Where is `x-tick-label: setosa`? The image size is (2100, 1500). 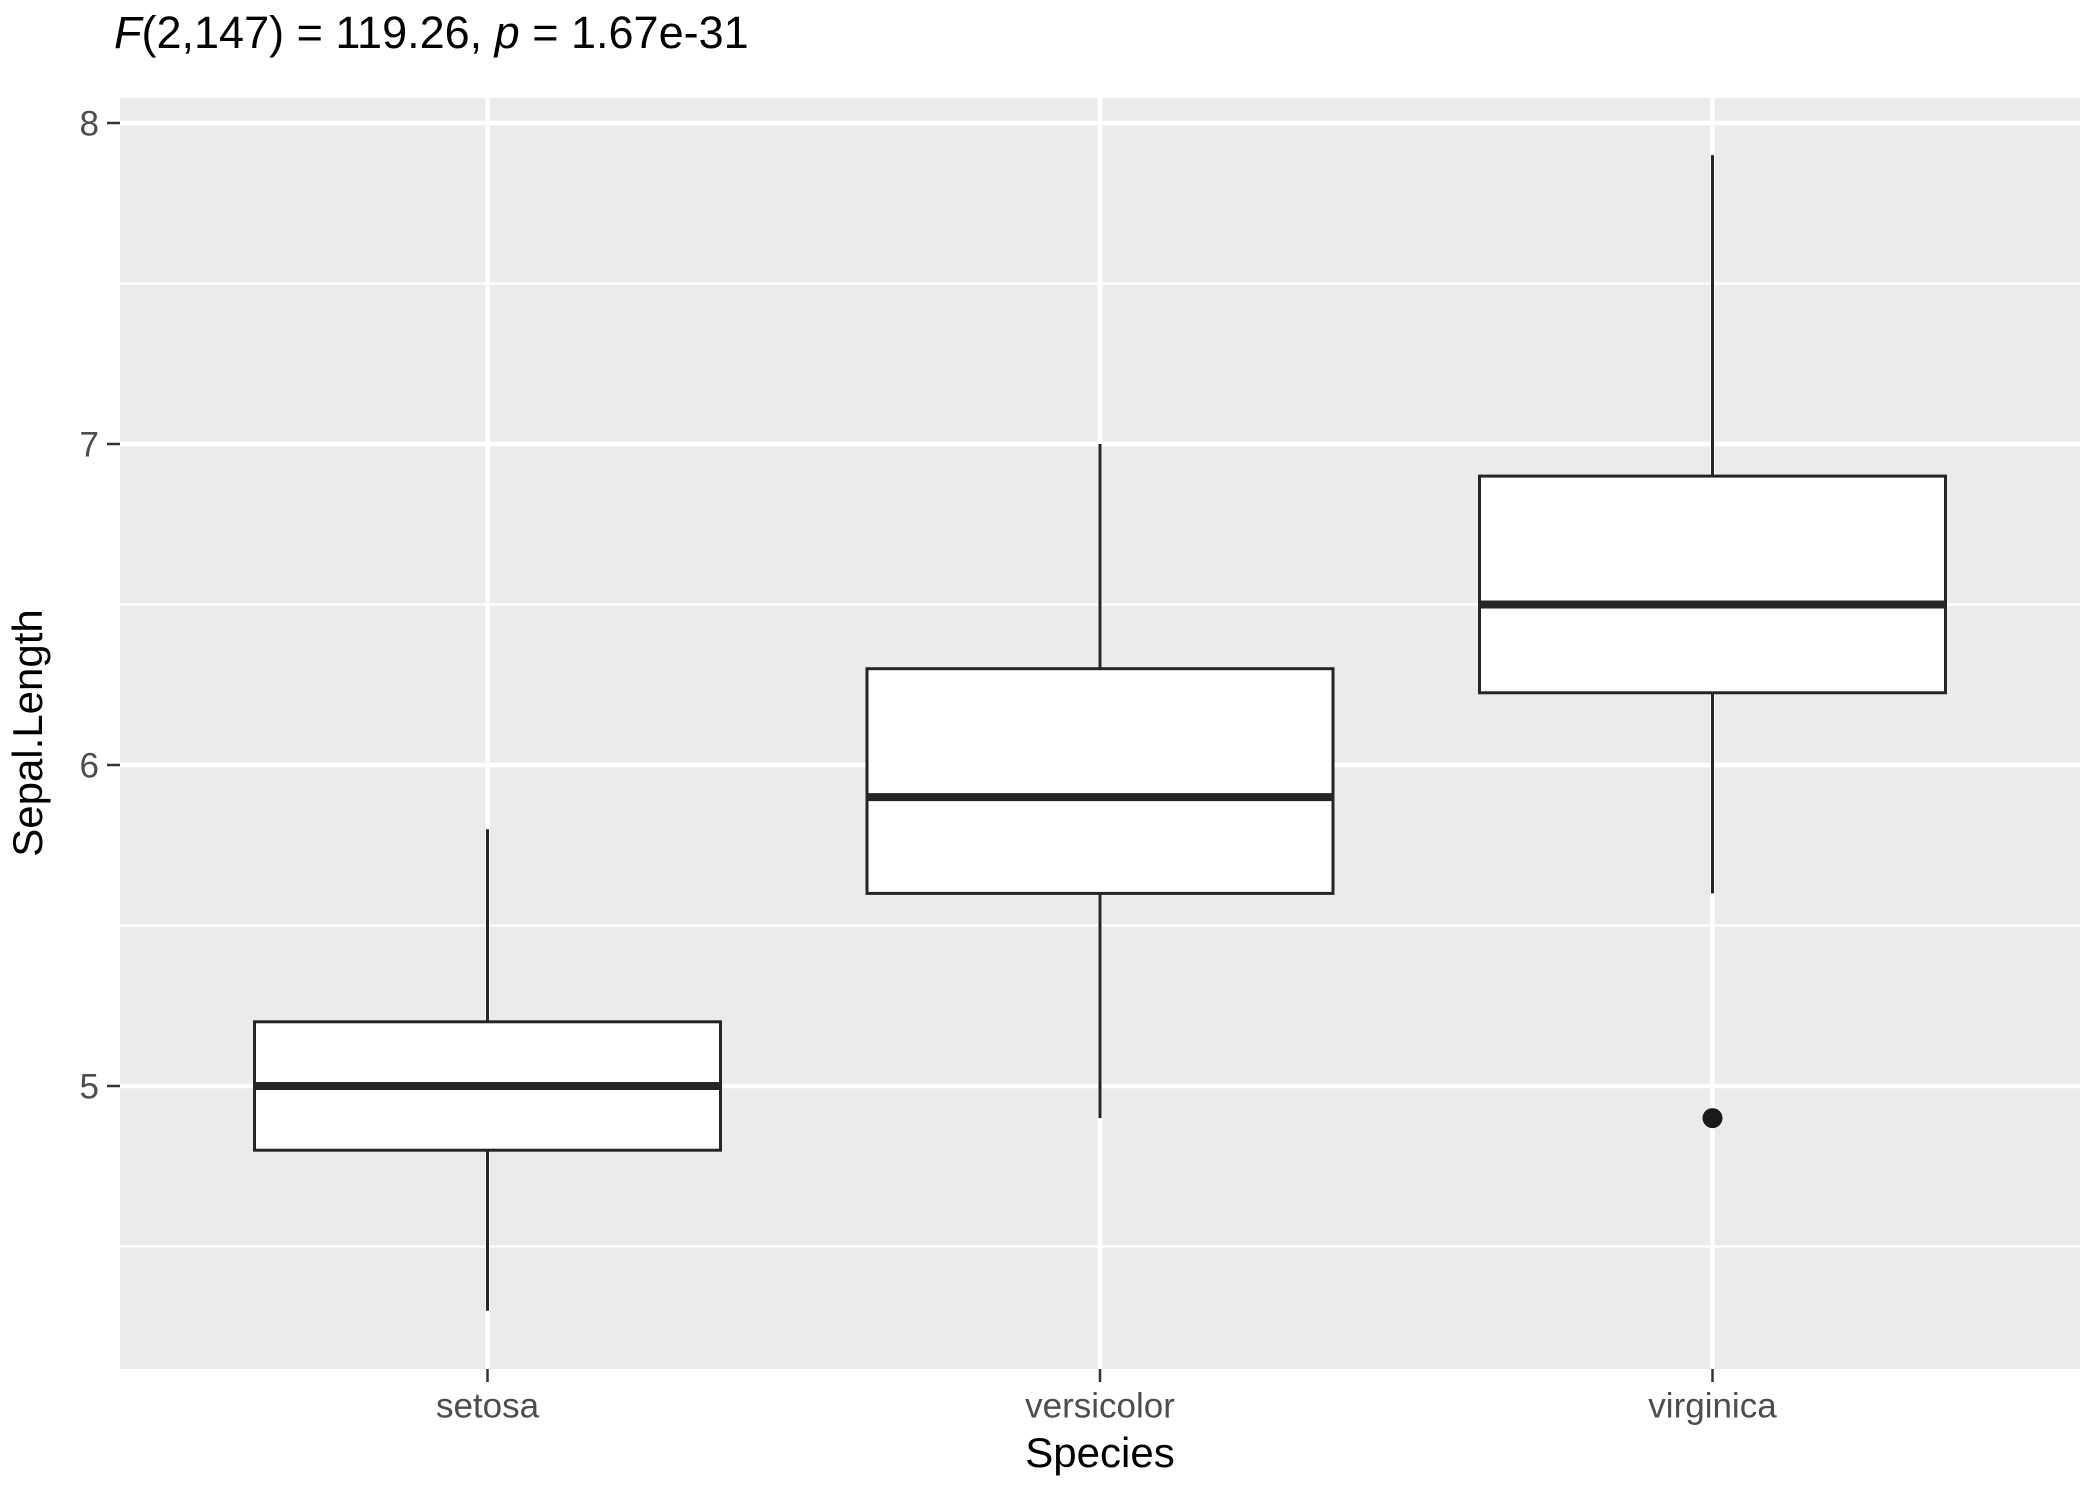
x-tick-label: setosa is located at coordinates (488, 1405).